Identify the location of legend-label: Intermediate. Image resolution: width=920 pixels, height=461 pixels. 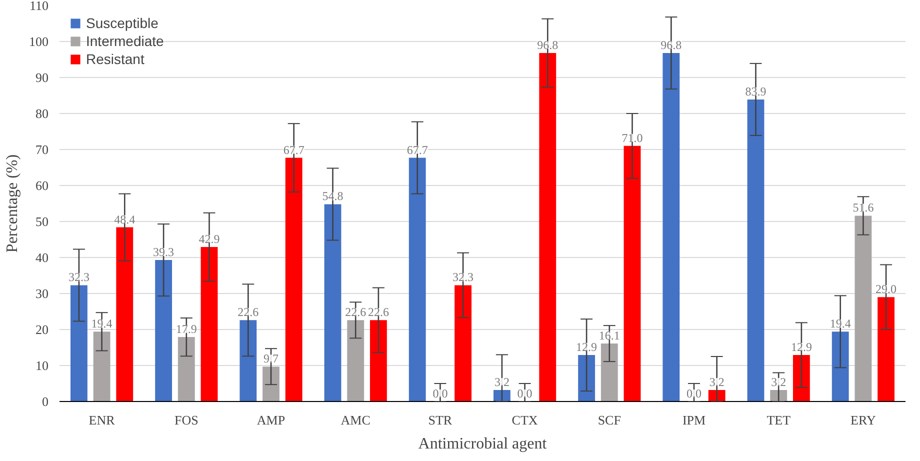
(125, 41).